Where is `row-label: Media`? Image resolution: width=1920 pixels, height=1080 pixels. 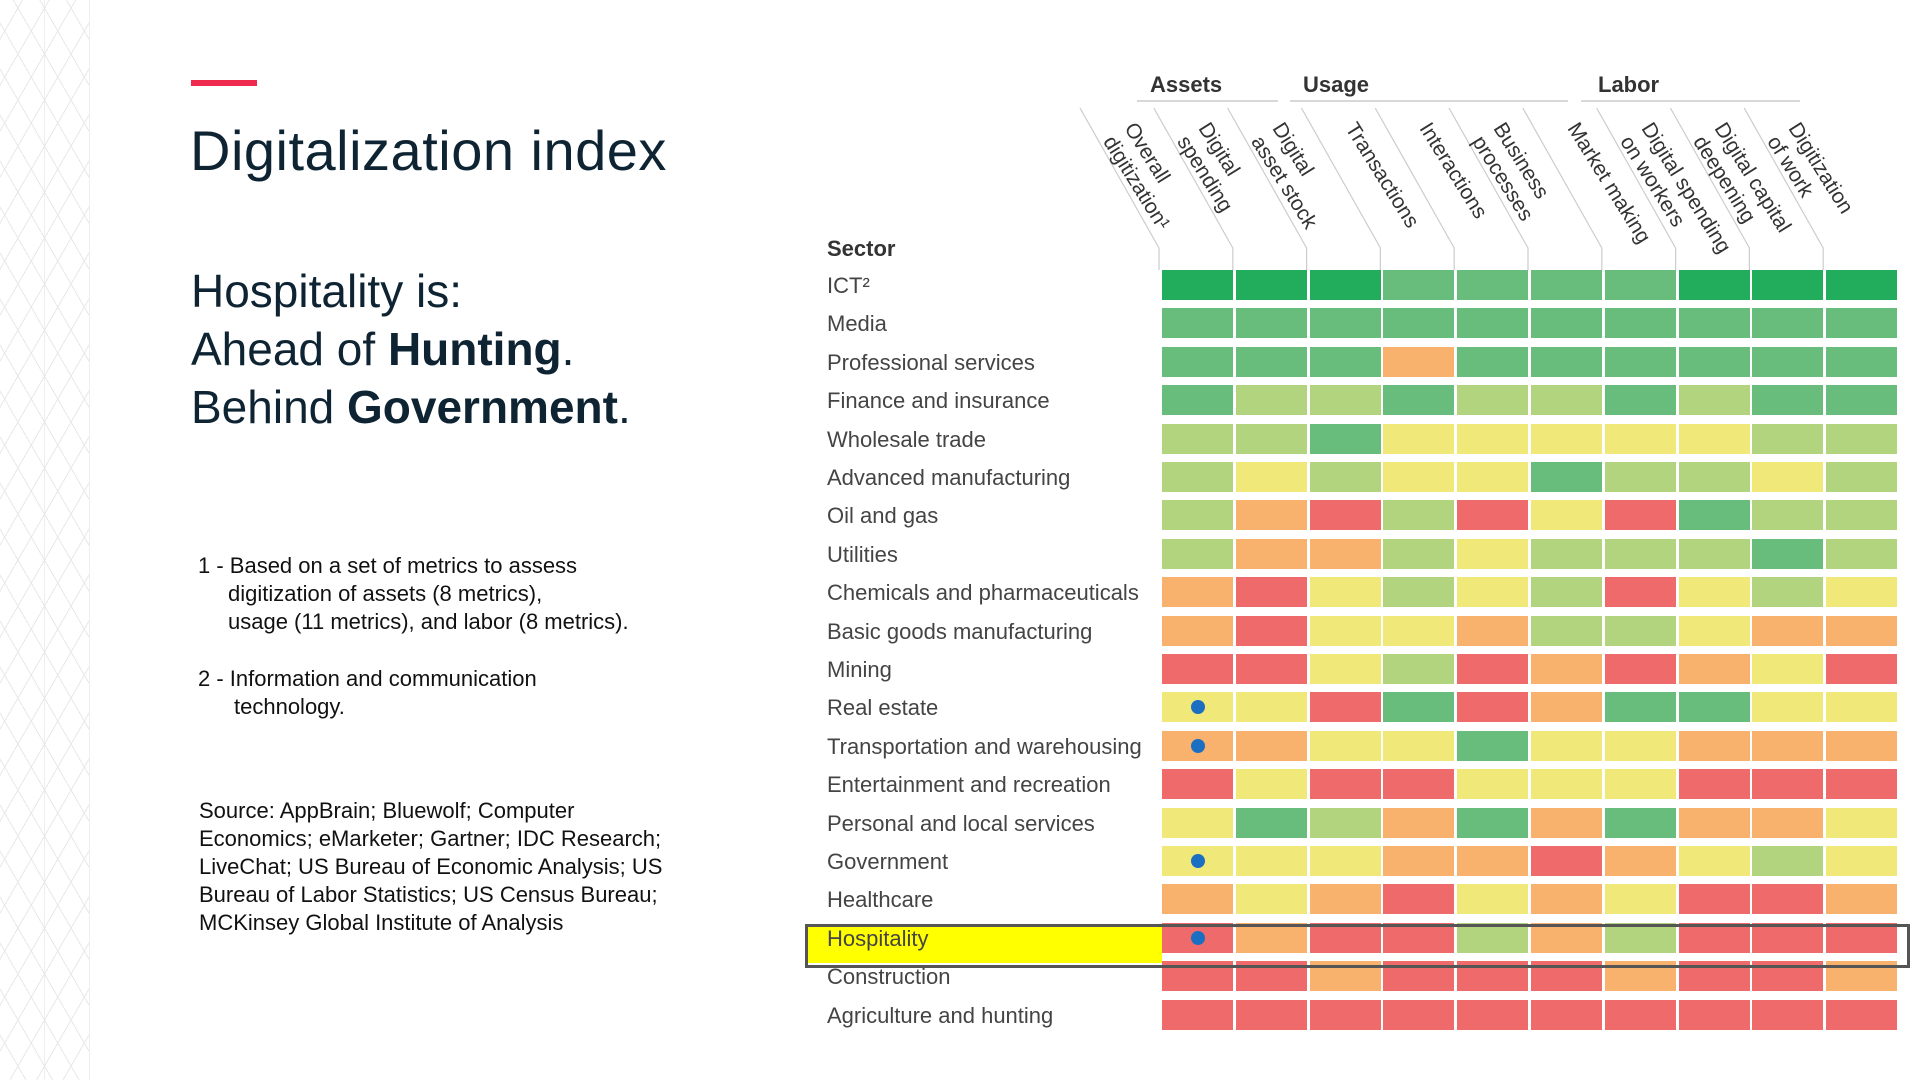 row-label: Media is located at coordinates (857, 324).